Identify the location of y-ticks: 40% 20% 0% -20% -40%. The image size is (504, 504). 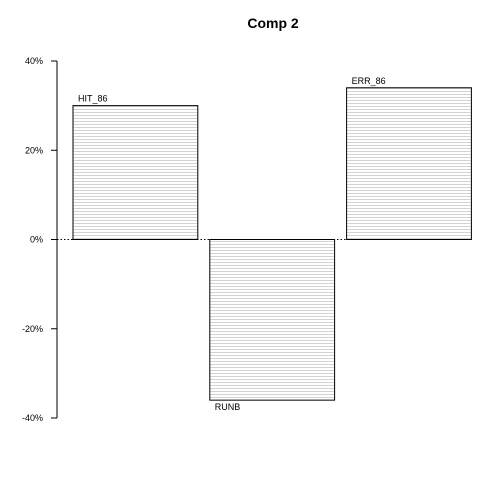
(39, 239).